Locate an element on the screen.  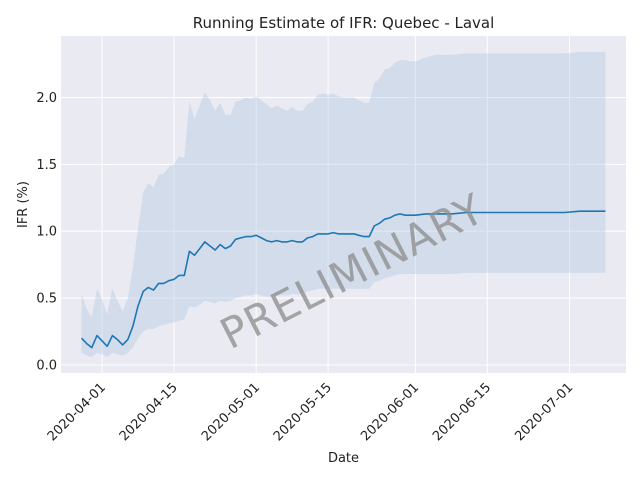
y-tick-label: 2.0 is located at coordinates (46, 98).